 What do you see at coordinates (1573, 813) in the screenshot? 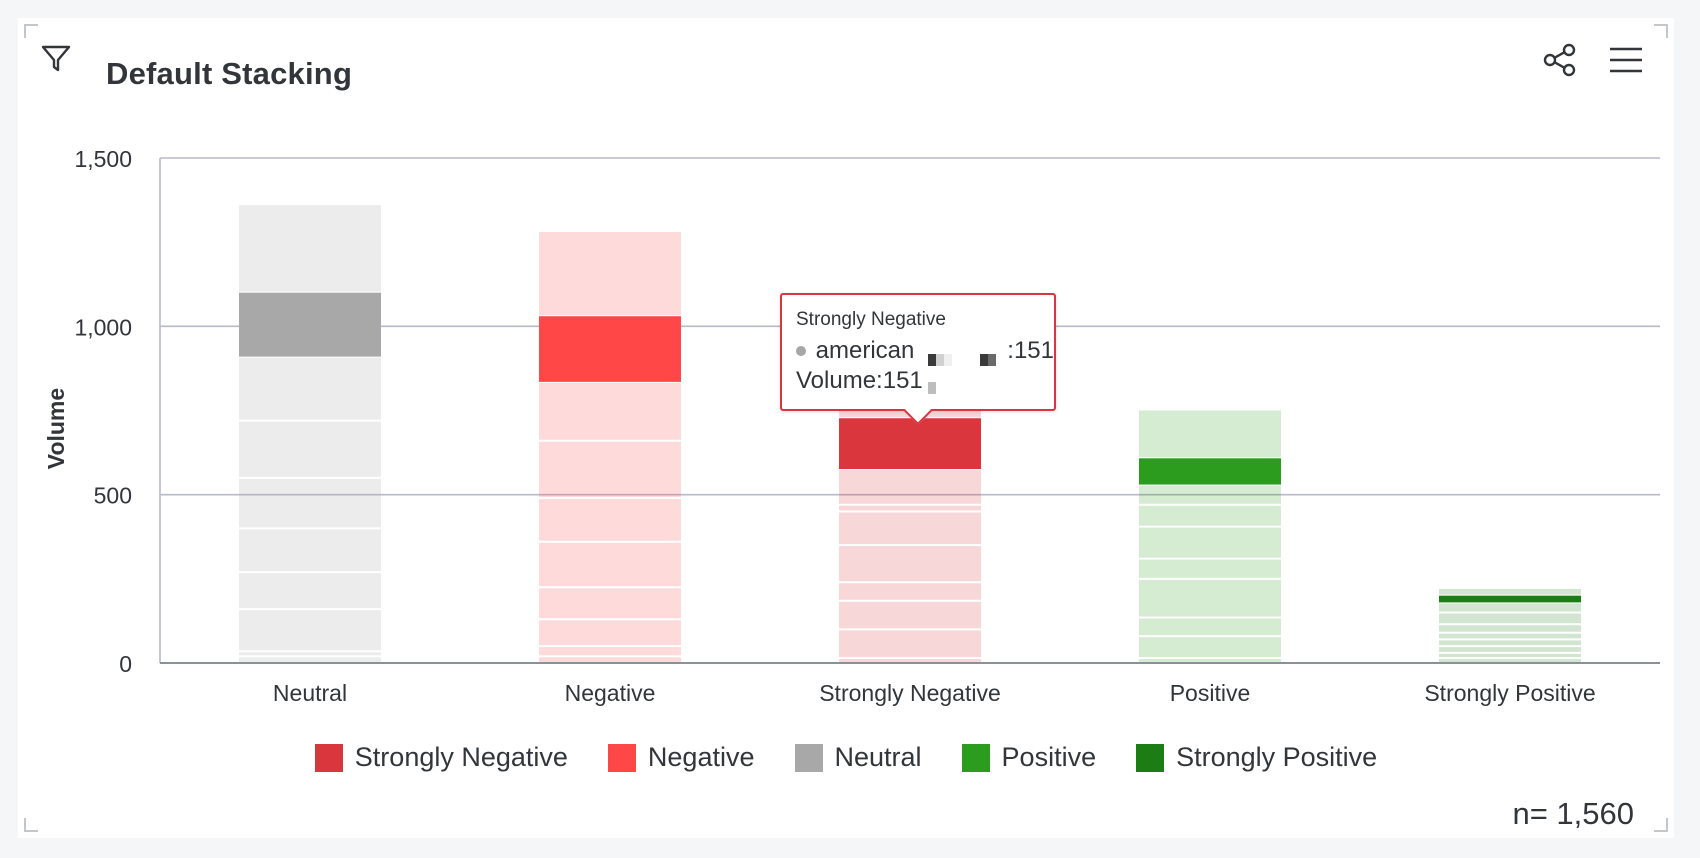
I see `sample-size-count: n= 1,560` at bounding box center [1573, 813].